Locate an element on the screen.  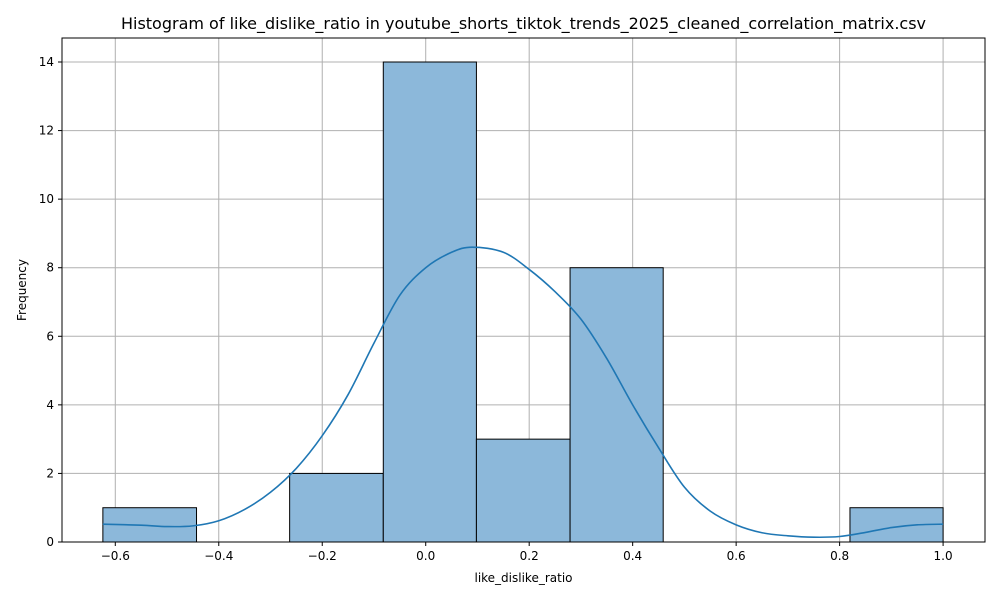
x-axis-ticks: −0.6 −0.4 −0.2 0.0 0.2 0.4 0.6 0.8 1.0 is located at coordinates (527, 552).